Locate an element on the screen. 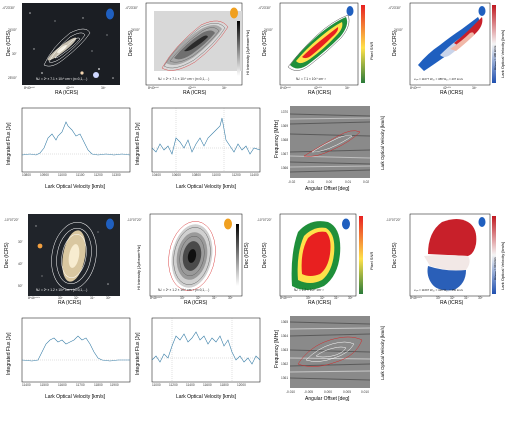  dec-tick: 50" is located at coordinates (20, 286).